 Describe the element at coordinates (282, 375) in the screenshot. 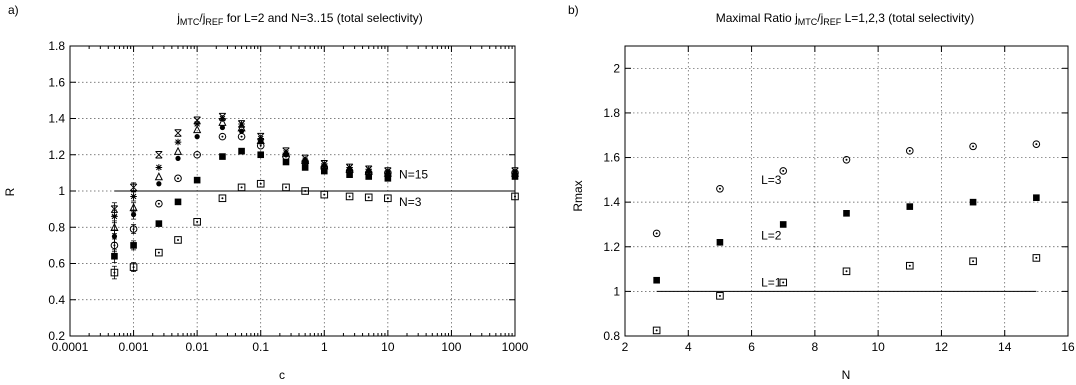

I see `chart-a-xlabel: c` at that location.